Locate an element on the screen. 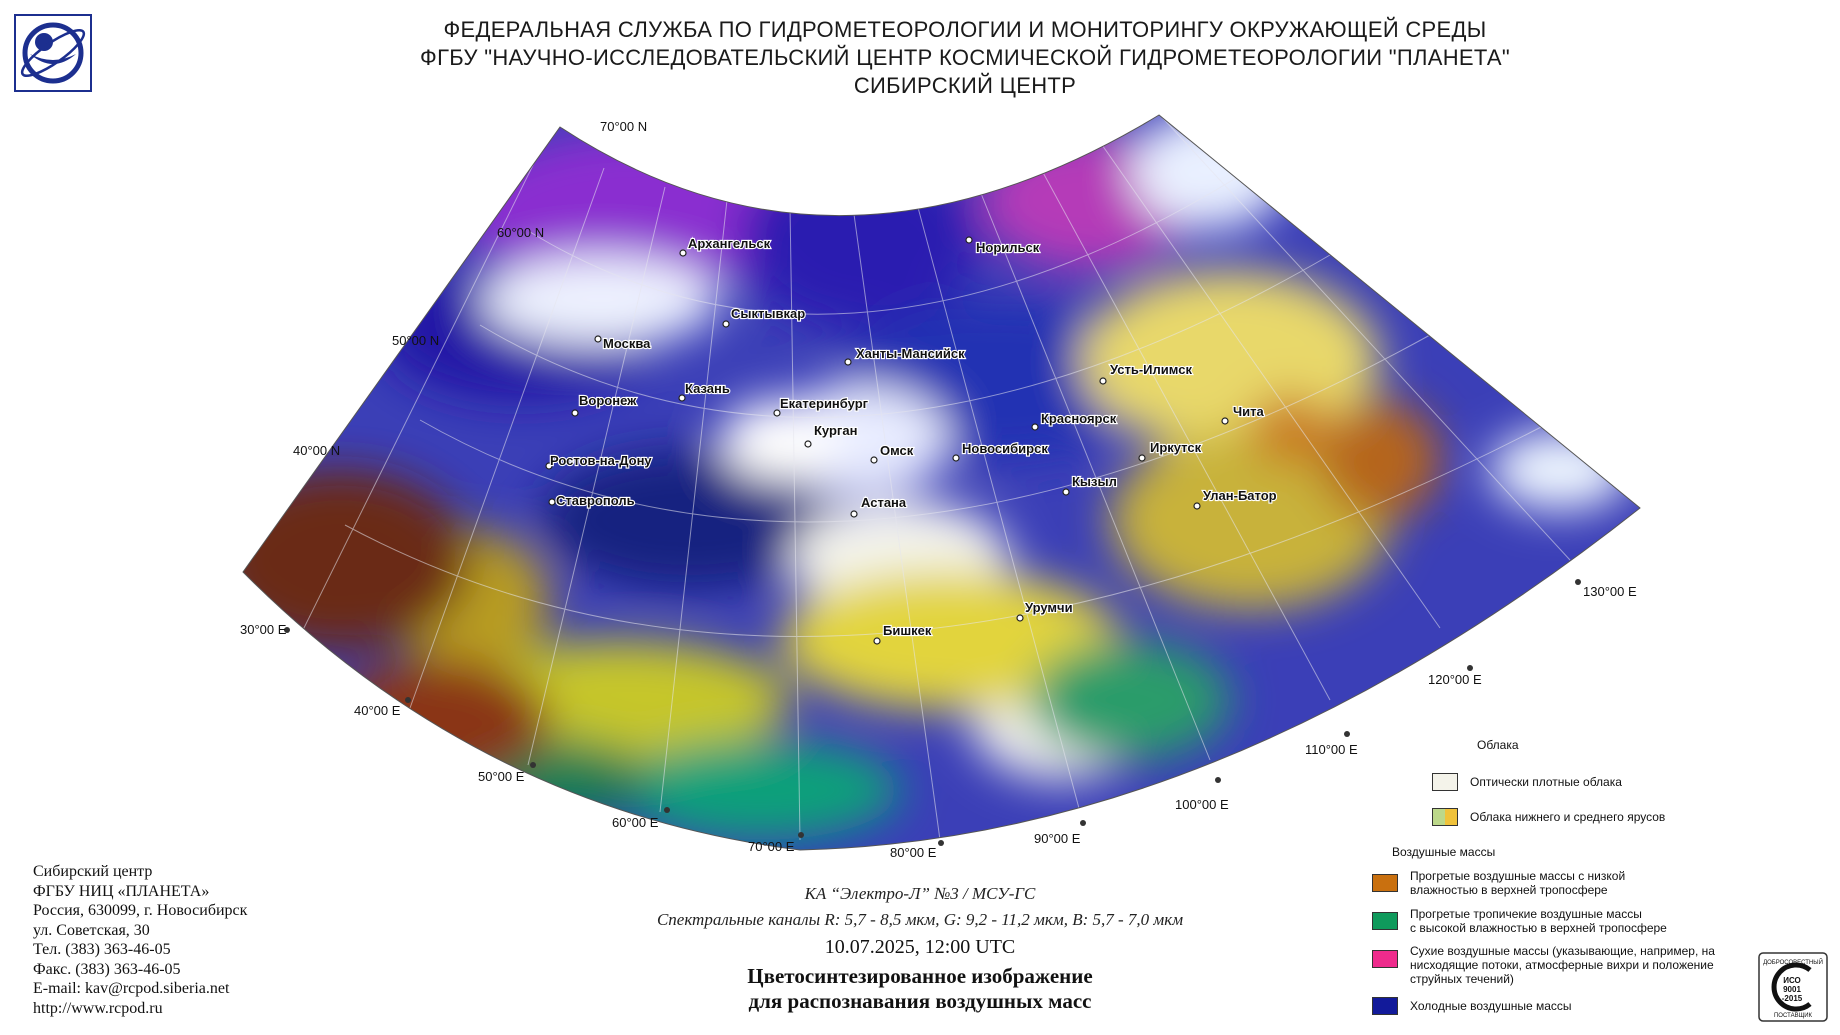 This screenshot has height=1035, width=1840. contact-email: E-mail: kav@rcpod.siberia.net is located at coordinates (131, 988).